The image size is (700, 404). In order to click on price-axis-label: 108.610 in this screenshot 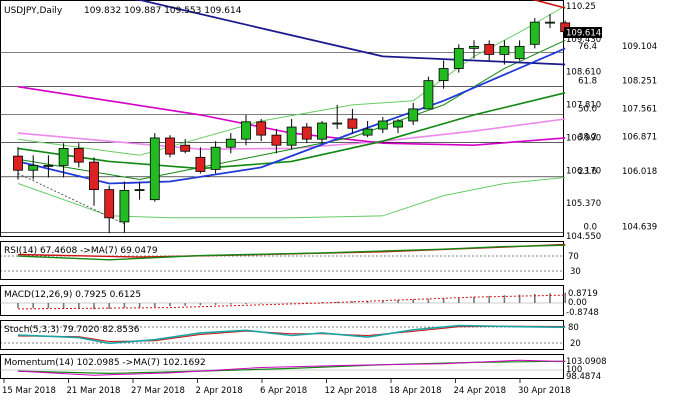, I will do `click(583, 73)`.